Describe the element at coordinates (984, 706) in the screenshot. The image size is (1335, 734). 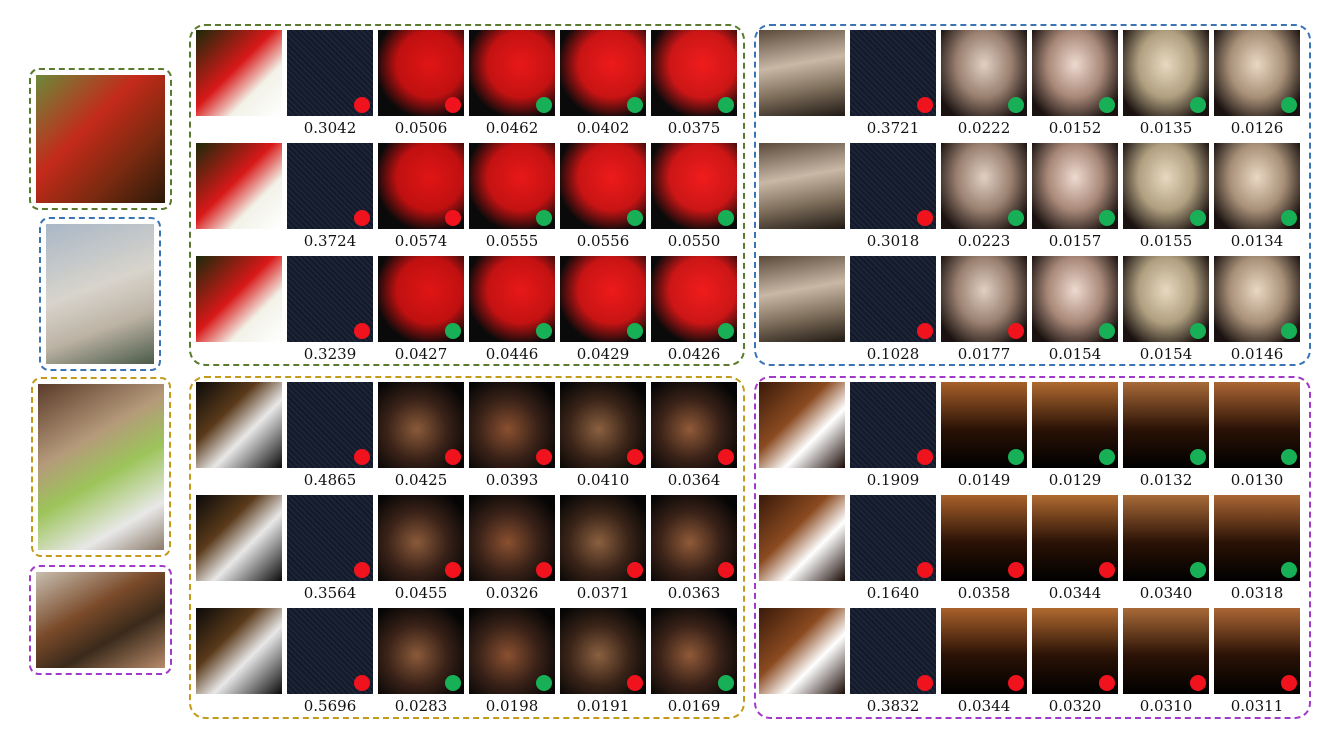
I see `room-score-r3-c3: 0.0344` at that location.